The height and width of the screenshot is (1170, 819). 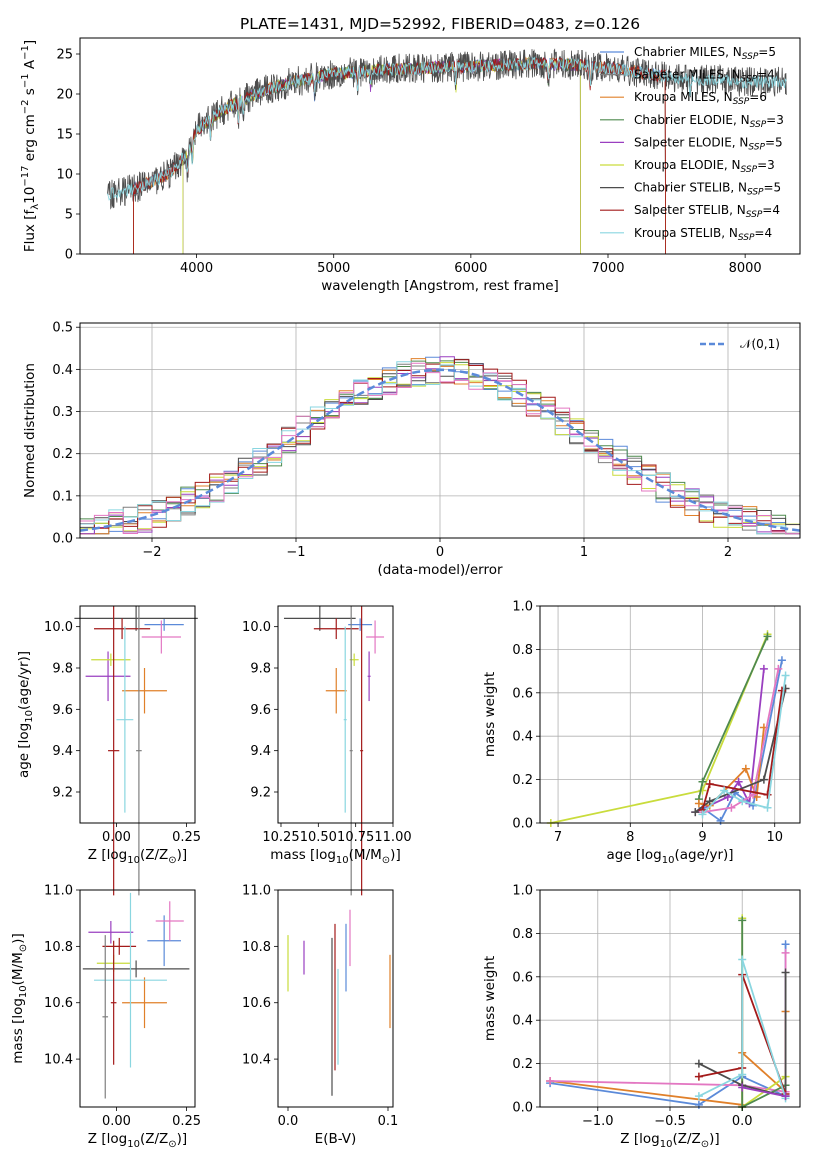 I want to click on y-tick-label: 9.4, so click(x=62, y=751).